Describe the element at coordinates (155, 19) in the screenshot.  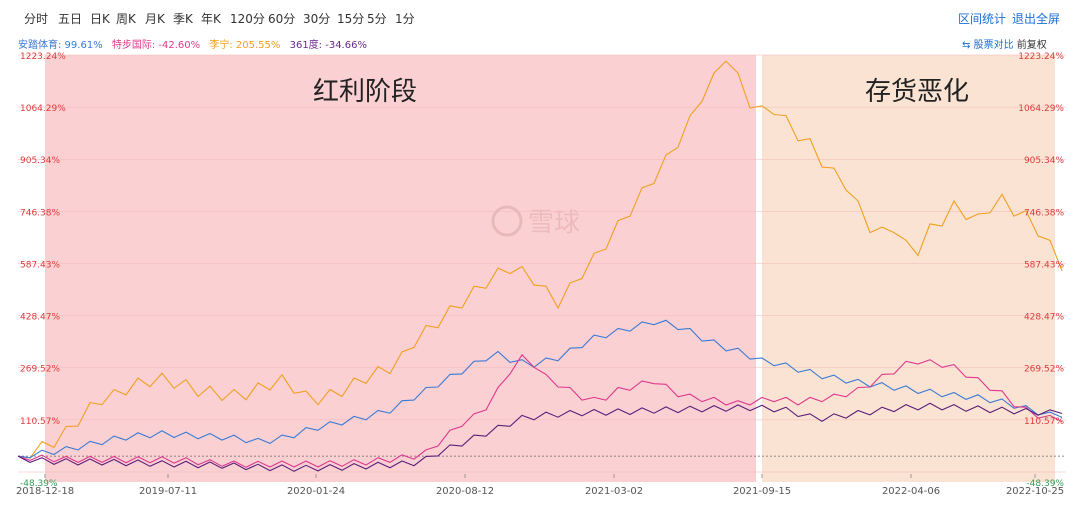
I see `period-month-k: 月K` at that location.